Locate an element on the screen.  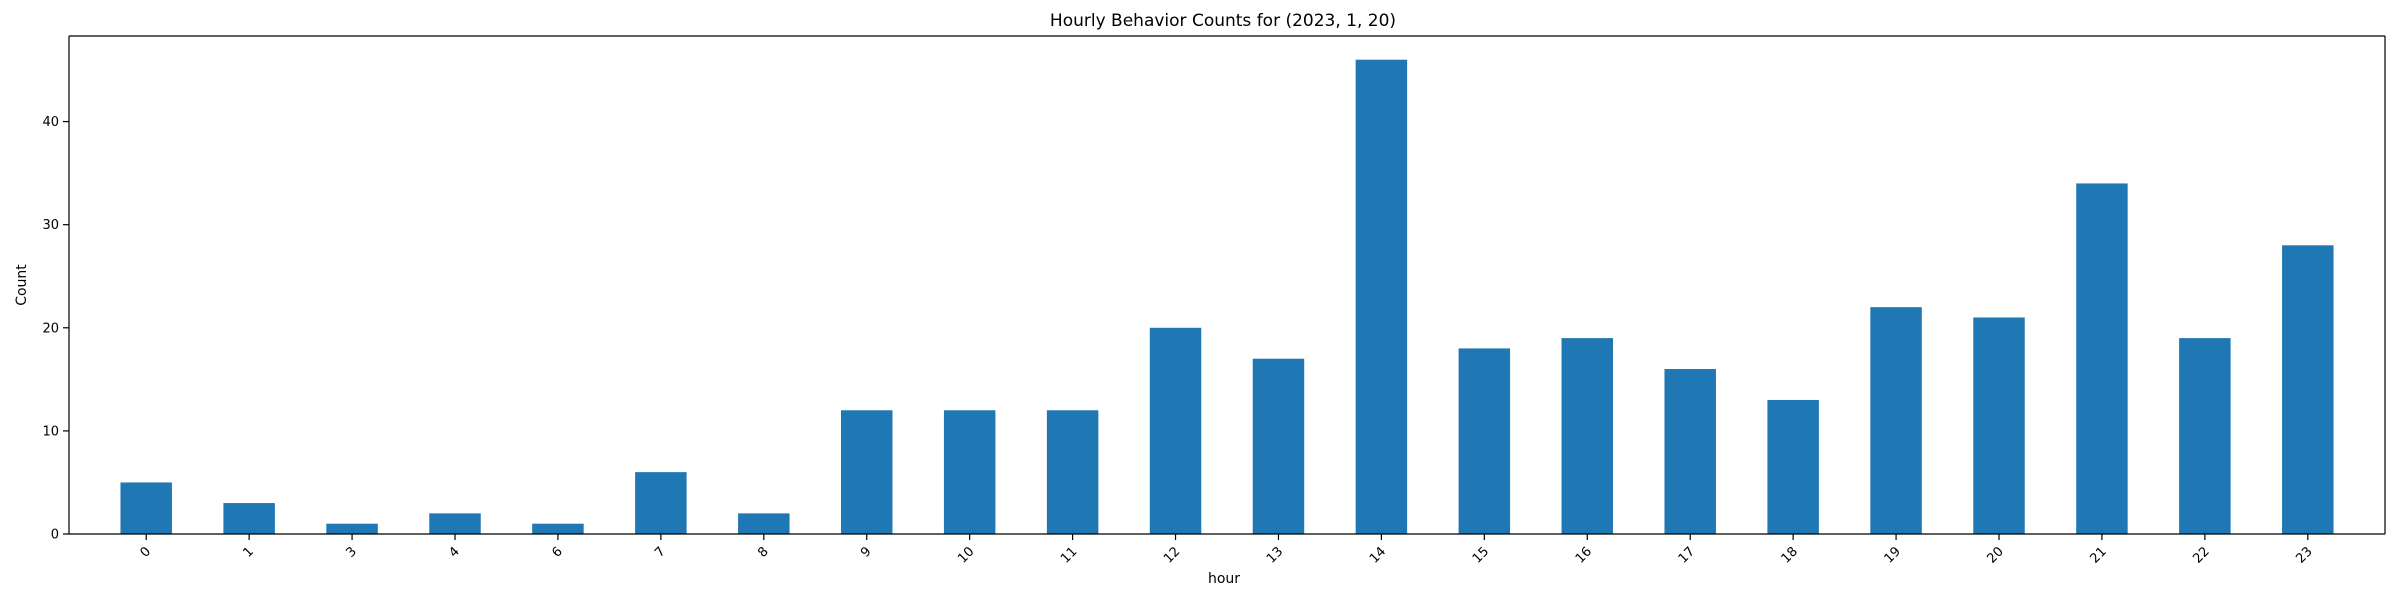
x-tick-label-1: 1 is located at coordinates (248, 552).